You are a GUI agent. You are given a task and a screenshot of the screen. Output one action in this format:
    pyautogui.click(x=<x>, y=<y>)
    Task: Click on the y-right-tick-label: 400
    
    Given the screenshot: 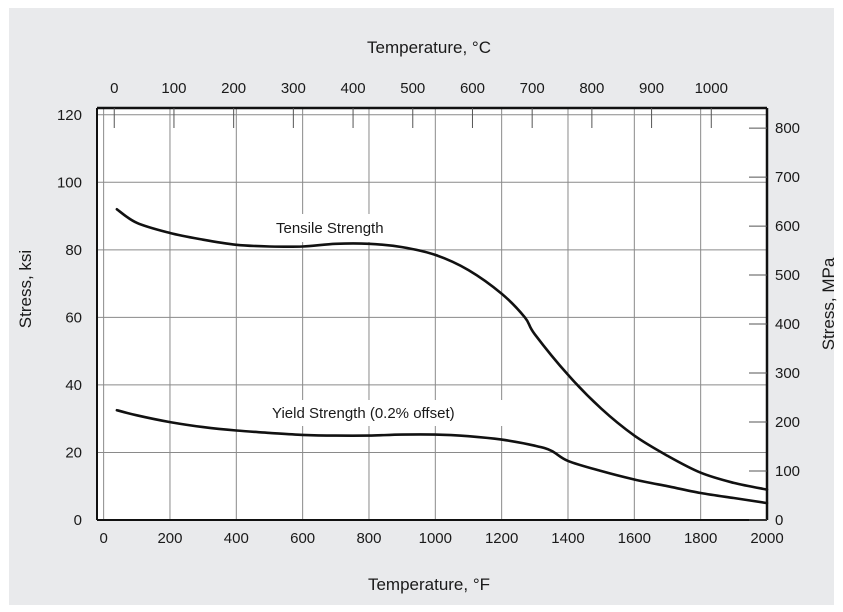 What is the action you would take?
    pyautogui.click(x=787, y=324)
    